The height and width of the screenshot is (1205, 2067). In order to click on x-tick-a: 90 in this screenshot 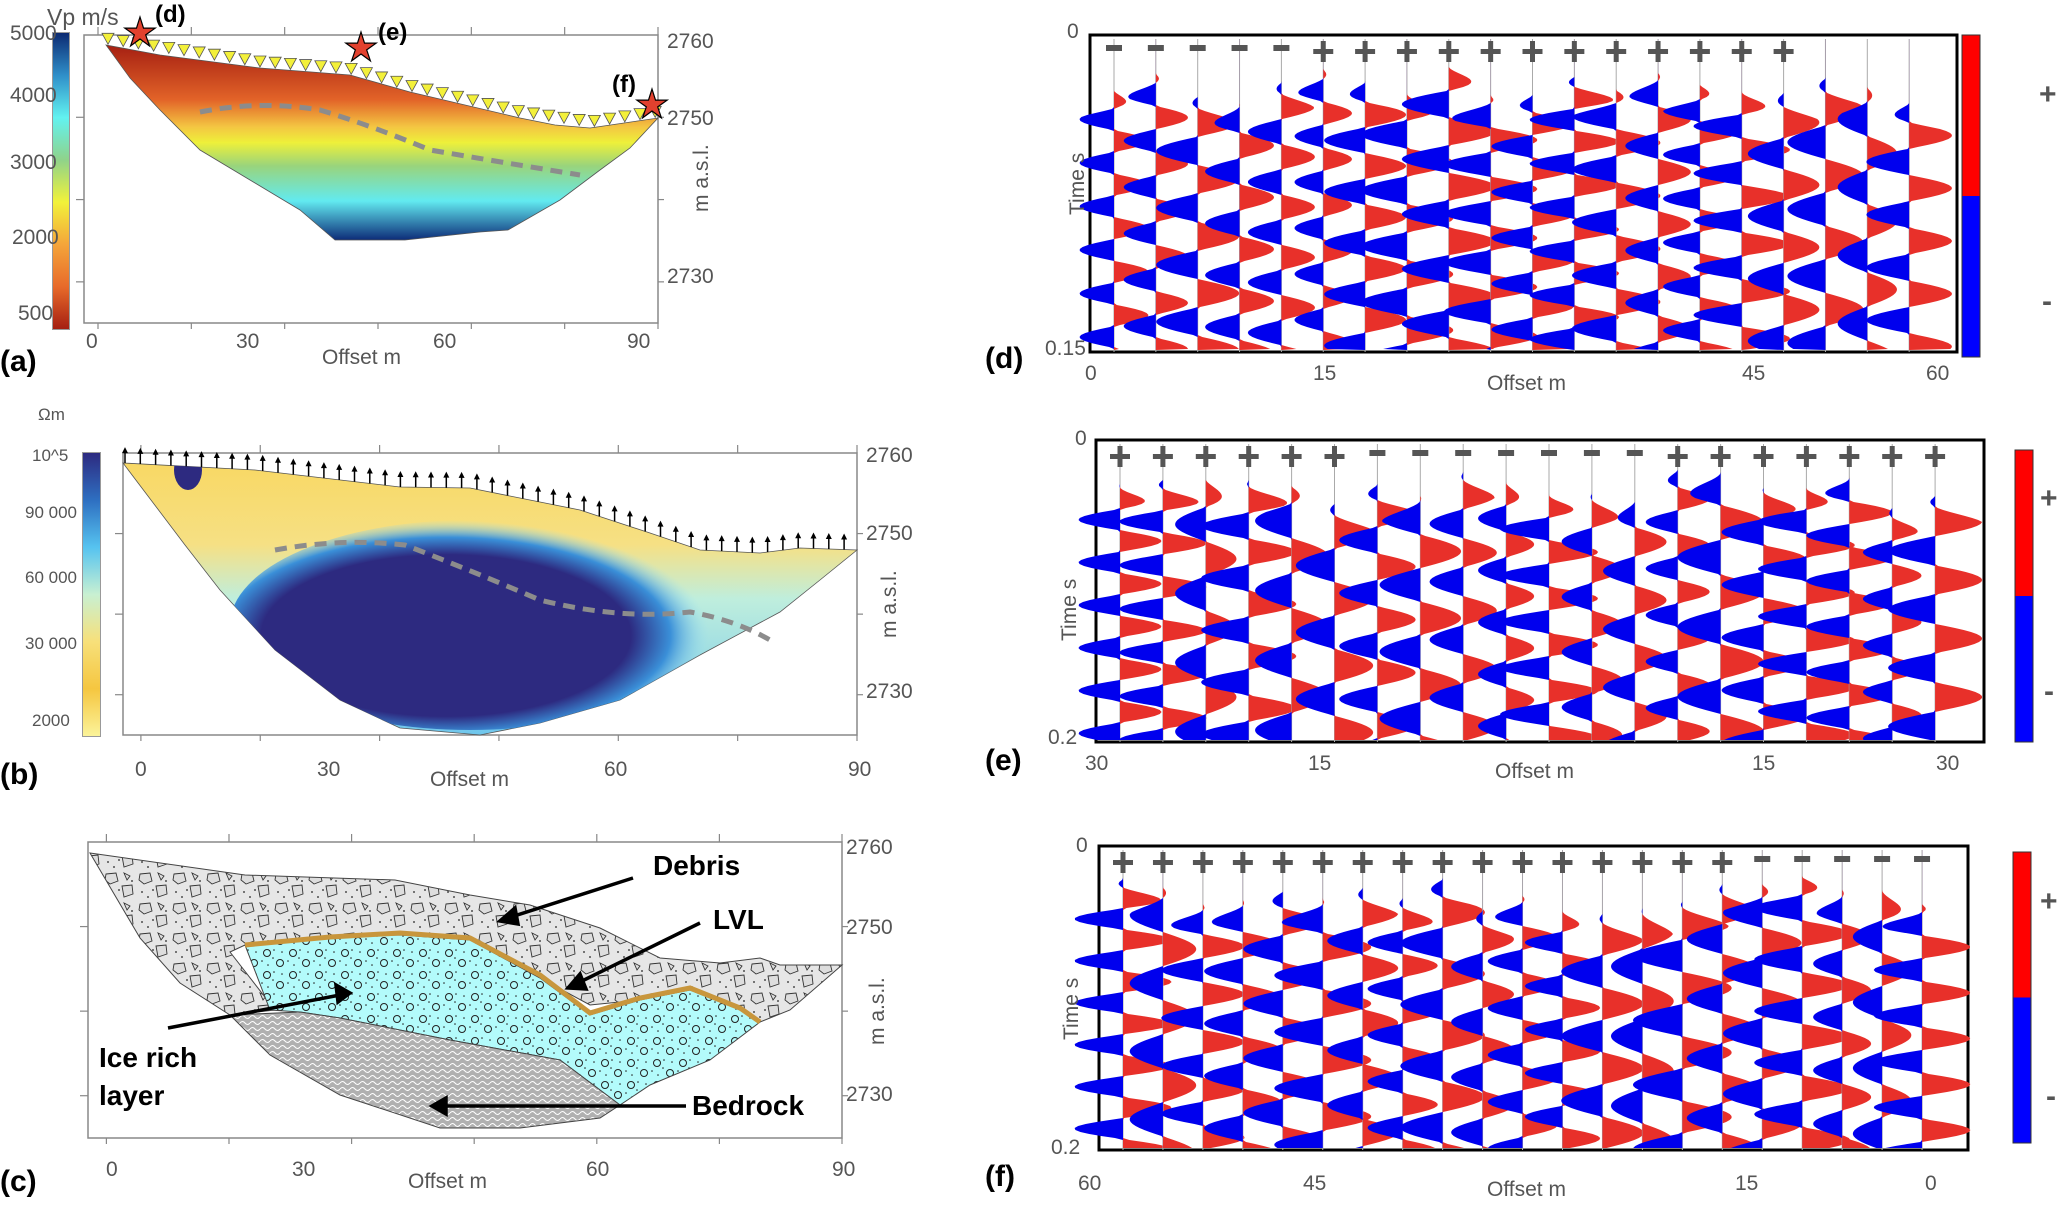, I will do `click(639, 341)`.